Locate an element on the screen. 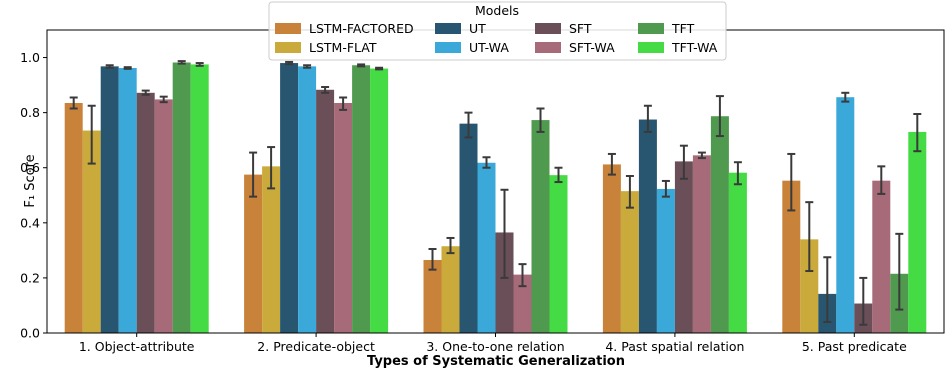 This screenshot has height=369, width=946. legend-label: UT is located at coordinates (477, 28).